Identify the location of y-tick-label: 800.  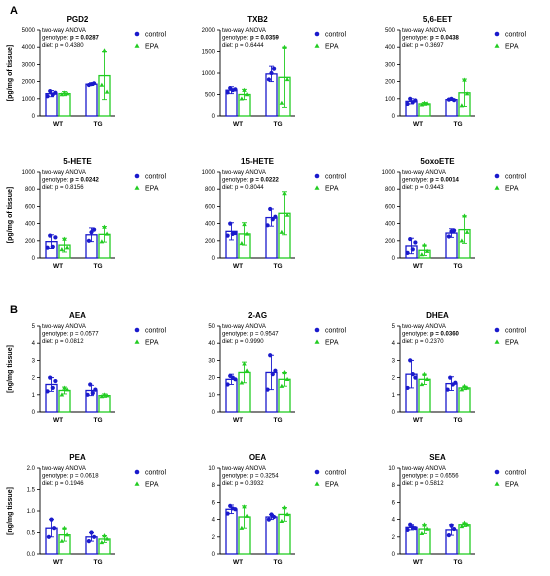
(30, 190).